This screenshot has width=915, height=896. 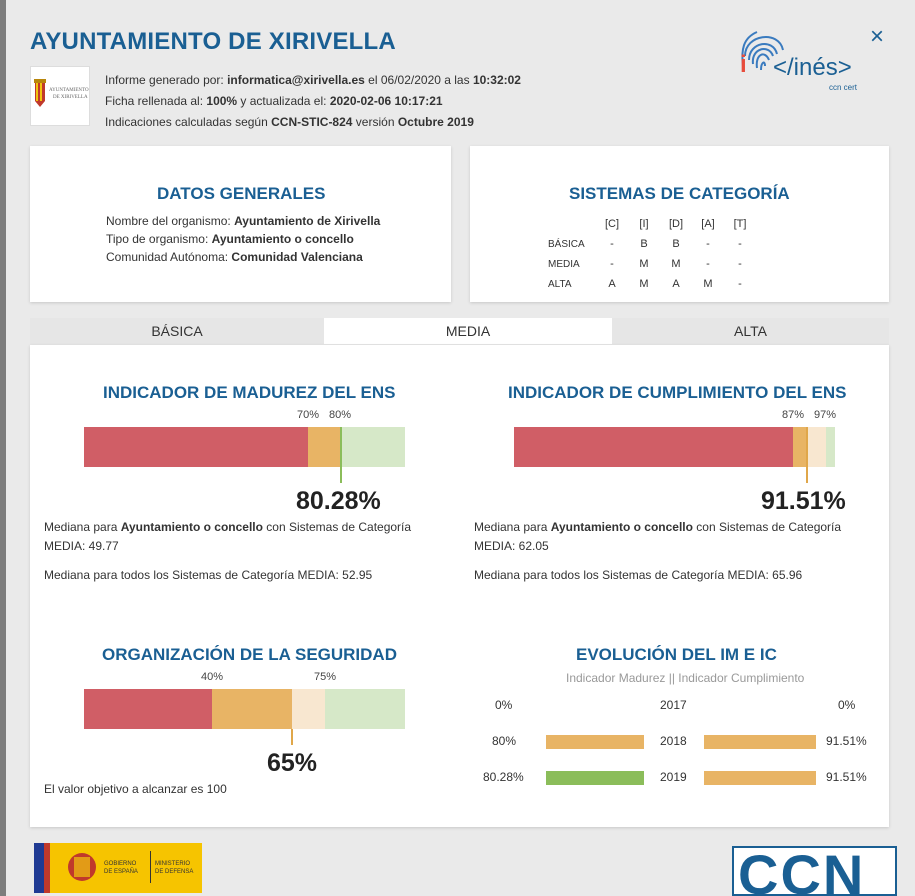 I want to click on page-title: AYUNTAMIENTO DE XIRIVELLA, so click(x=213, y=41).